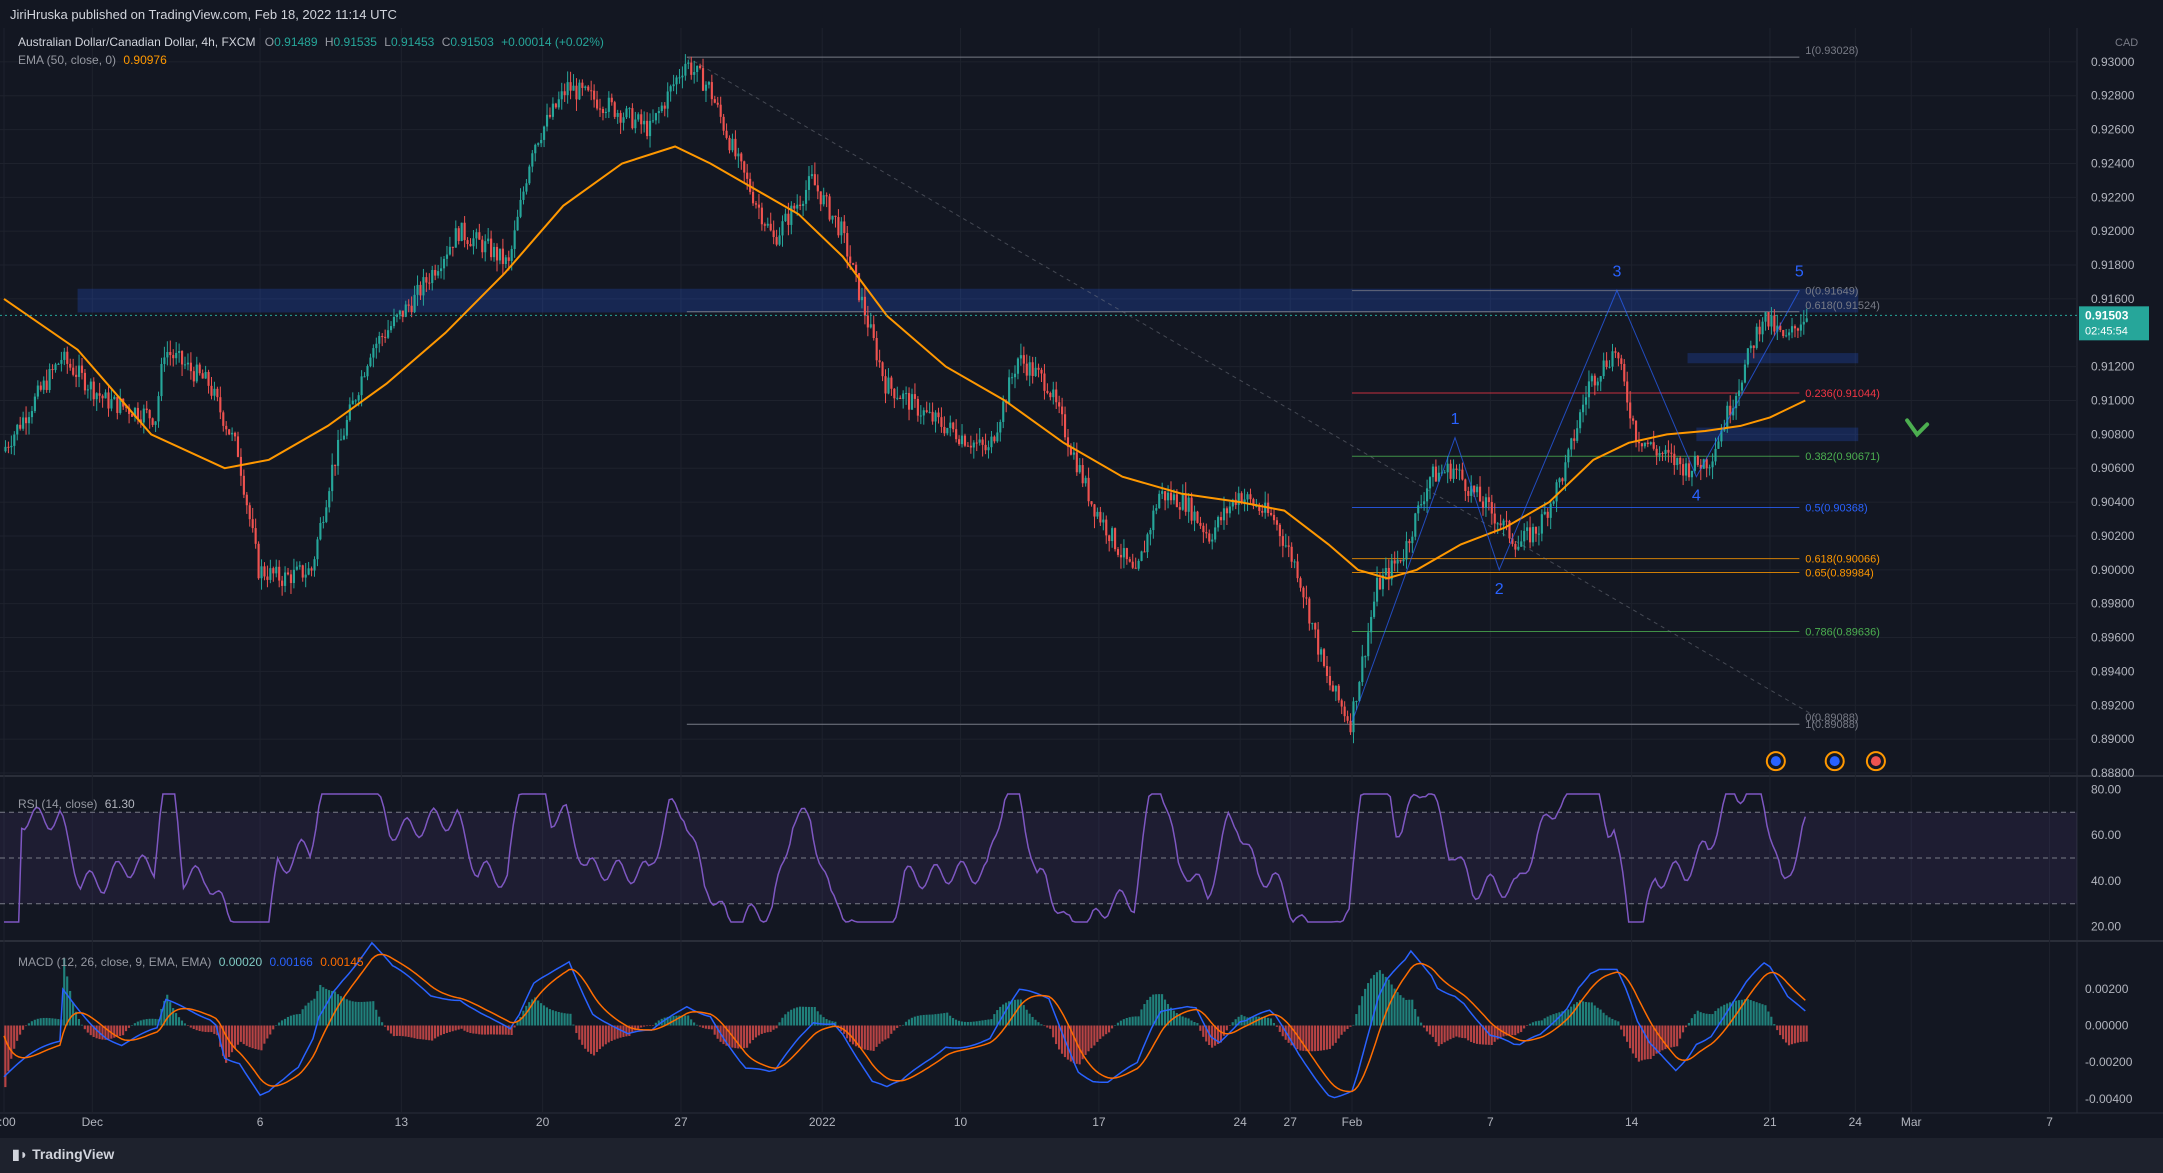 The width and height of the screenshot is (2163, 1173). I want to click on macd-line, so click(904, 1020).